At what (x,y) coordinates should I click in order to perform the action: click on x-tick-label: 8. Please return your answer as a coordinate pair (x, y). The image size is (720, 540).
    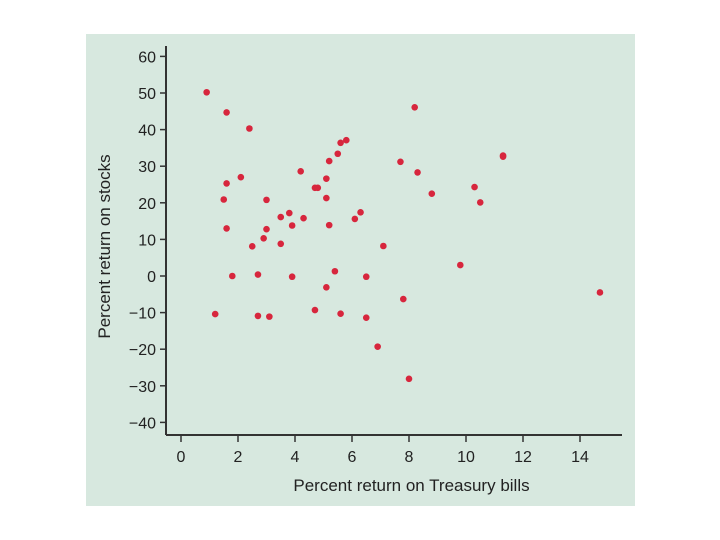
    Looking at the image, I should click on (409, 457).